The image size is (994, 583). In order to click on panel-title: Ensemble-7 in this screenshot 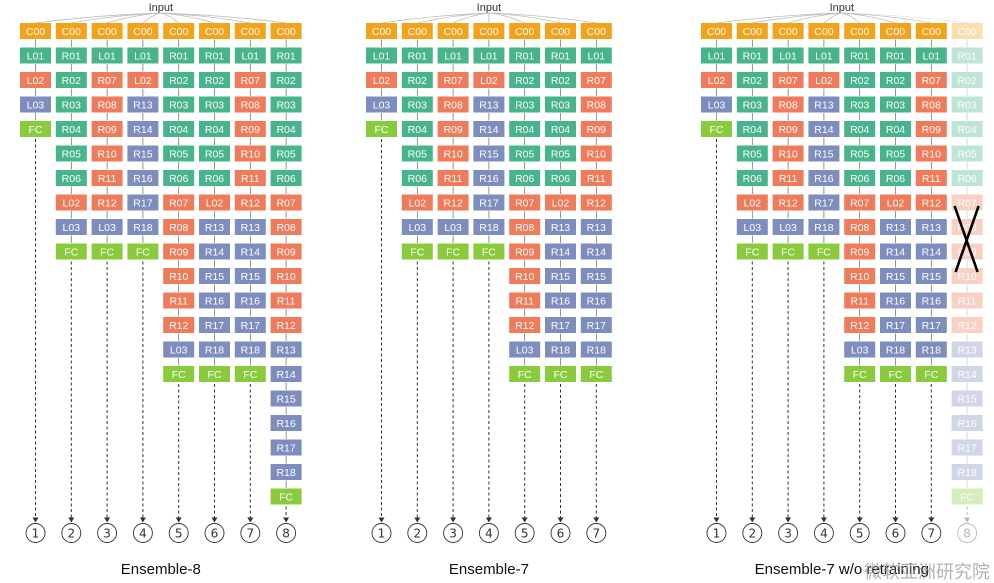, I will do `click(489, 569)`.